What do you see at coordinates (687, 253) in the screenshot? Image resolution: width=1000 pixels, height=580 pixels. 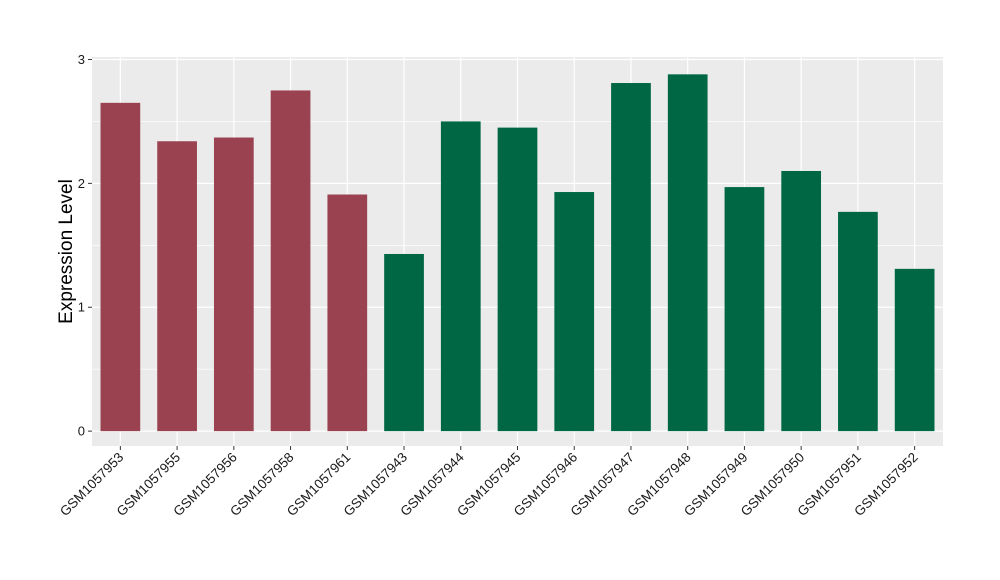 I see `bar-GSM1057948` at bounding box center [687, 253].